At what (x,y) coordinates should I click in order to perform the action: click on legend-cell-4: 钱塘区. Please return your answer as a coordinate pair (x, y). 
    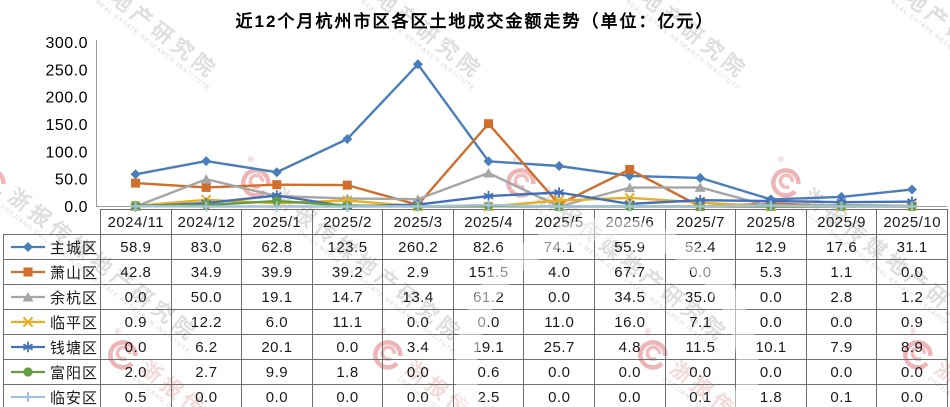
    Looking at the image, I should click on (52, 347).